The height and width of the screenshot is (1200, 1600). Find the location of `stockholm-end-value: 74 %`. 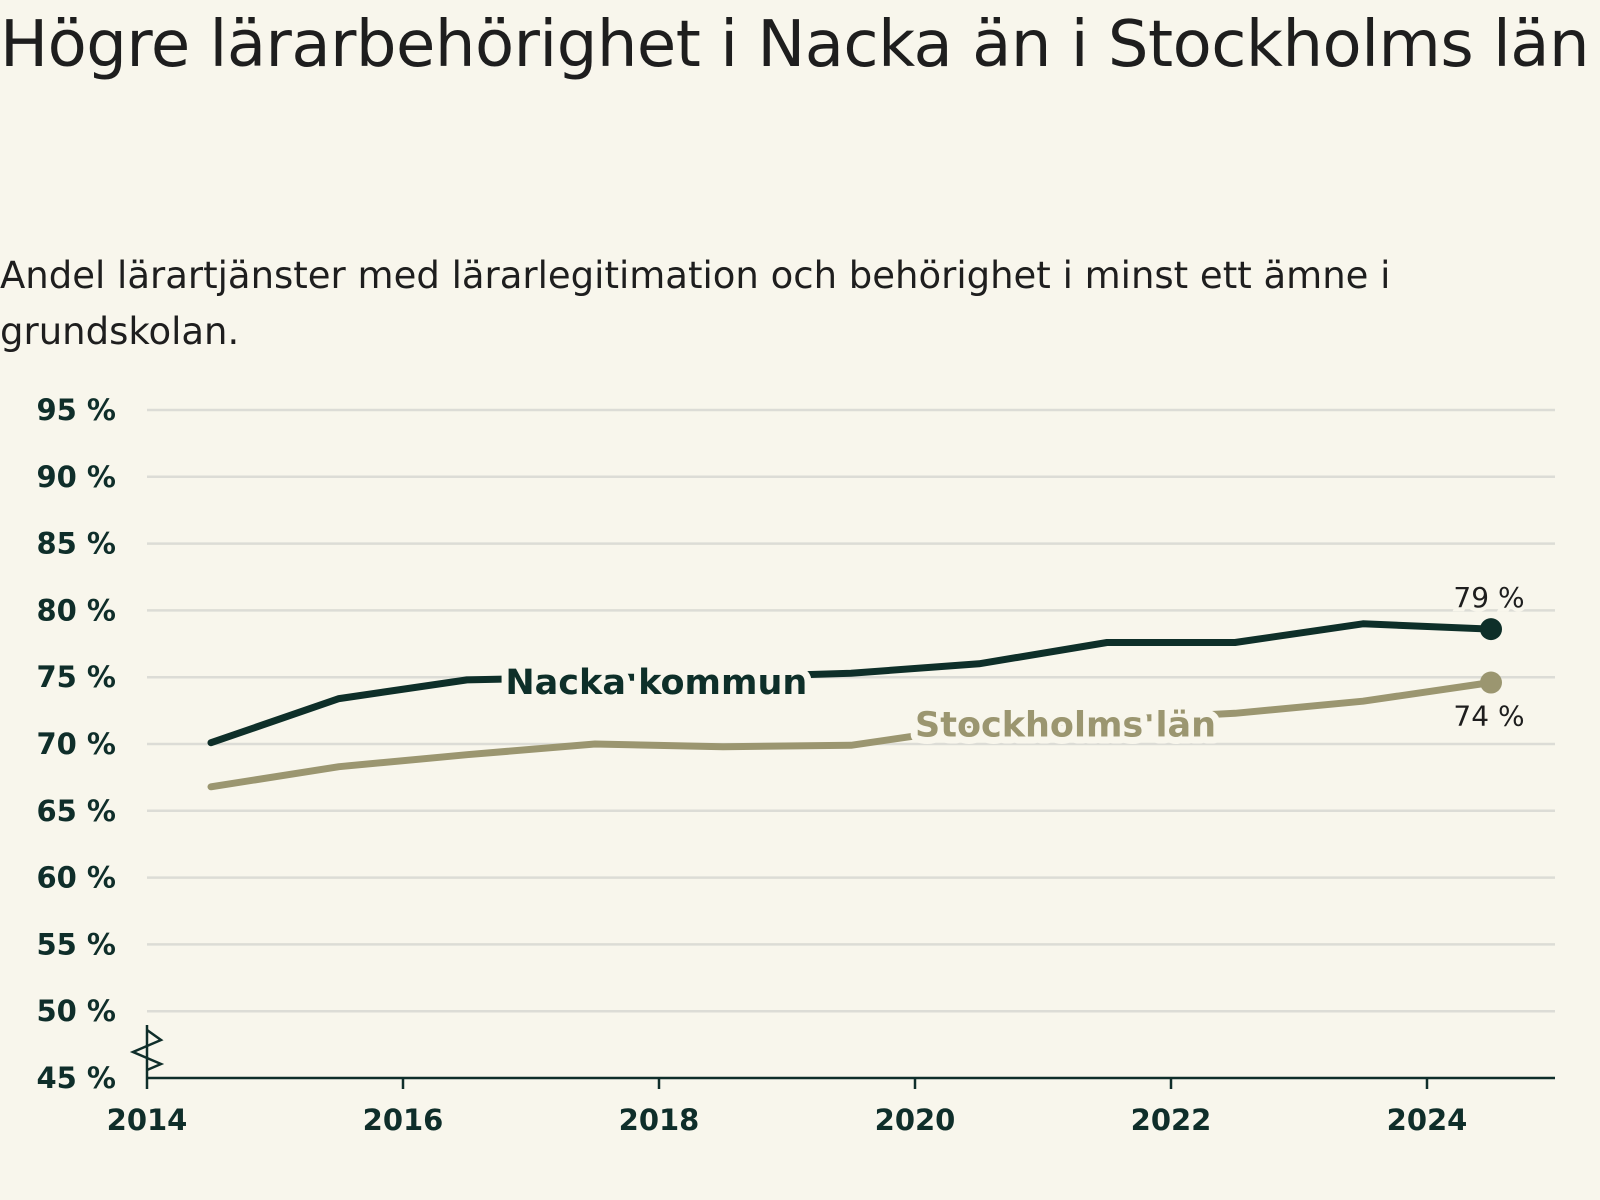

stockholm-end-value: 74 % is located at coordinates (1488, 716).